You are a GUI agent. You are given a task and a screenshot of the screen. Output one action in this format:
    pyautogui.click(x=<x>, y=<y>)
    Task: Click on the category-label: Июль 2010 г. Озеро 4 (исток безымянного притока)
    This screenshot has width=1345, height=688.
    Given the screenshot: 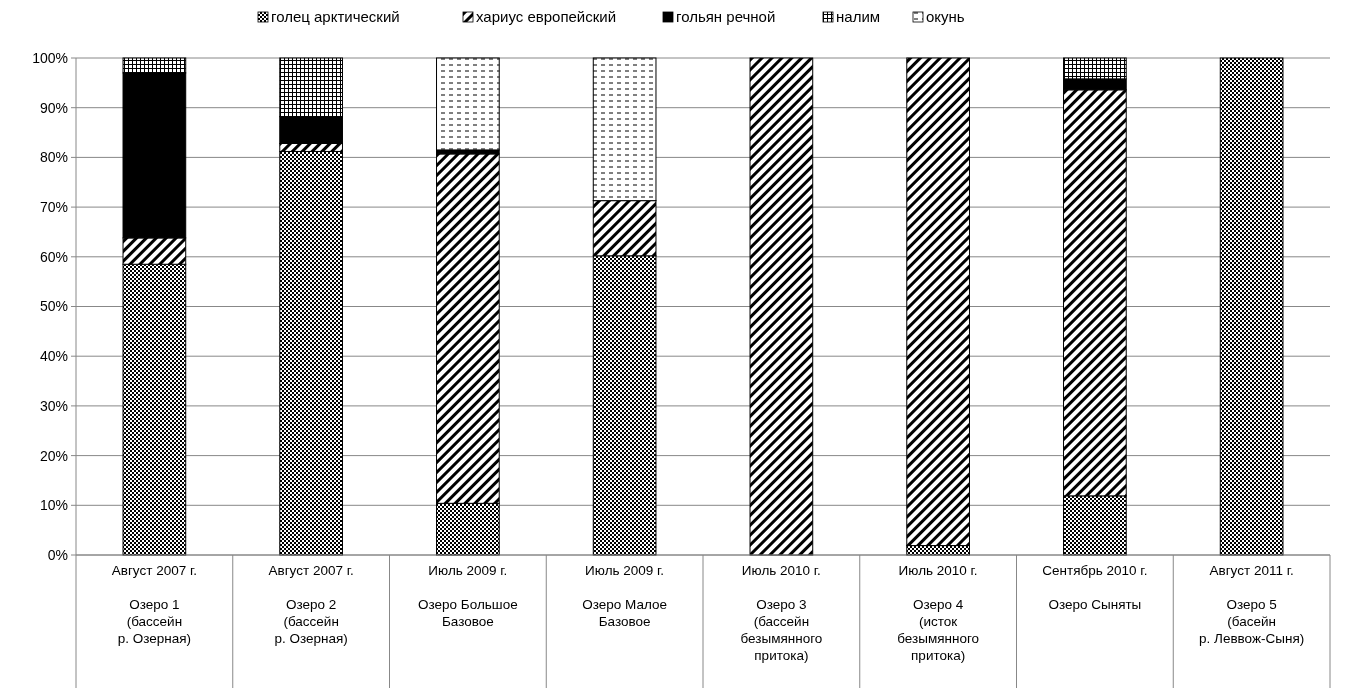 What is the action you would take?
    pyautogui.click(x=938, y=613)
    